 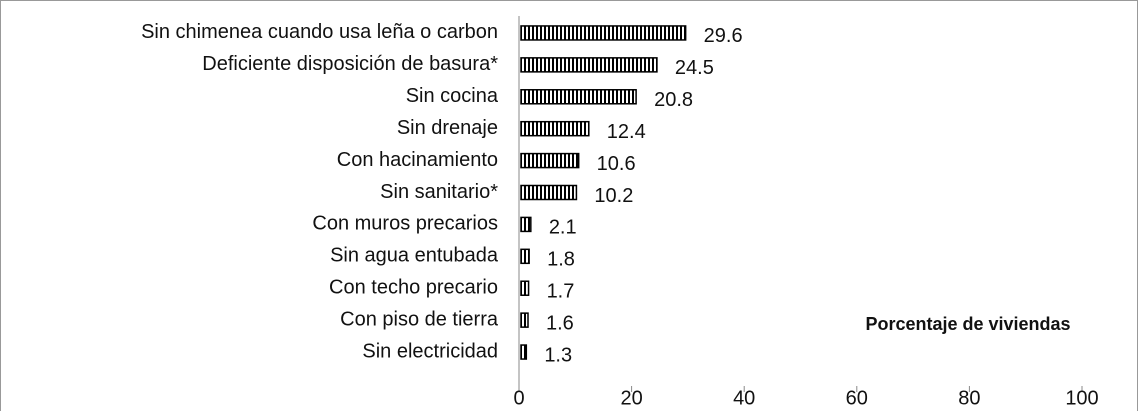 What do you see at coordinates (405, 224) in the screenshot?
I see `y-tick-label: Con muros precarios` at bounding box center [405, 224].